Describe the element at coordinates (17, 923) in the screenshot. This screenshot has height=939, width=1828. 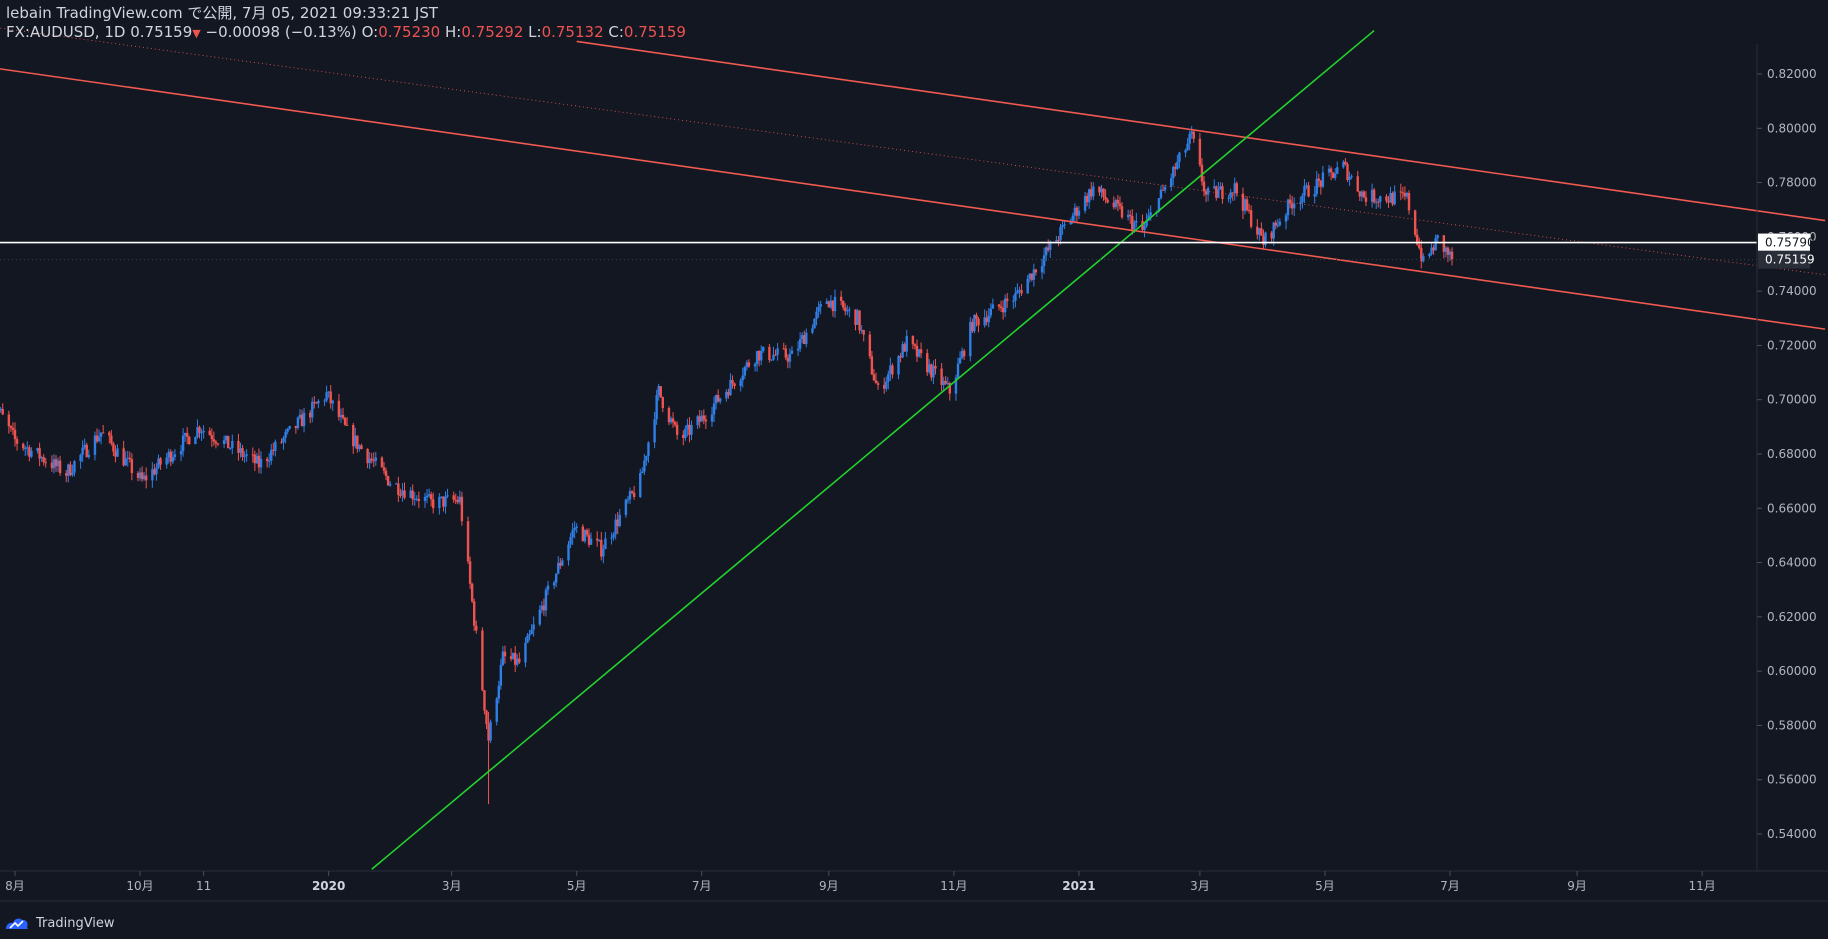
I see `tradingview-logo-icon` at that location.